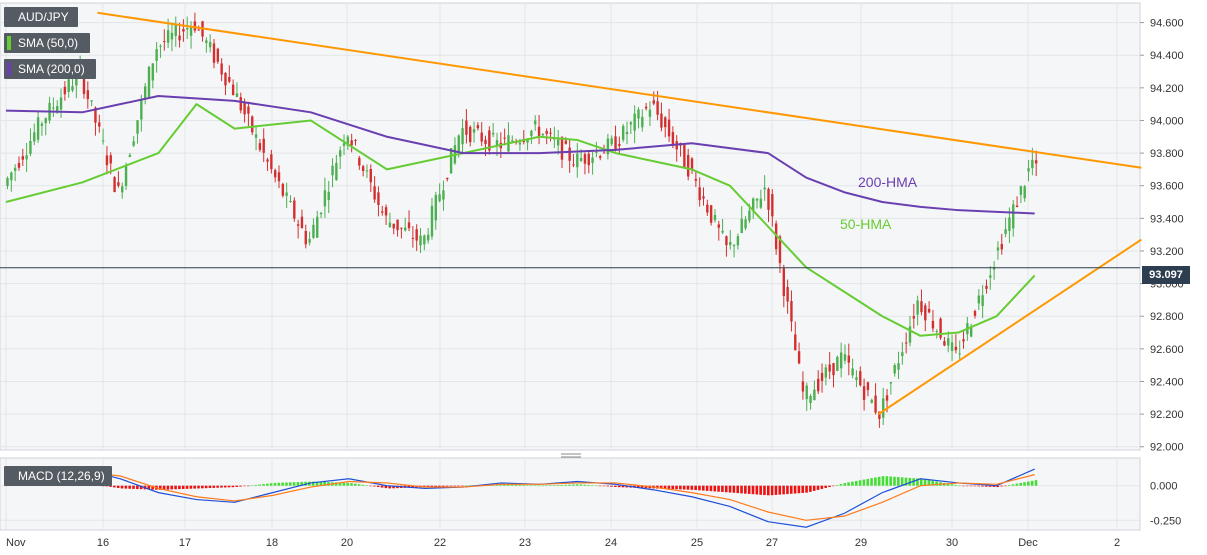 The height and width of the screenshot is (555, 1207). Describe the element at coordinates (1165, 521) in the screenshot. I see `macd-y-tick-label: -0.250` at that location.